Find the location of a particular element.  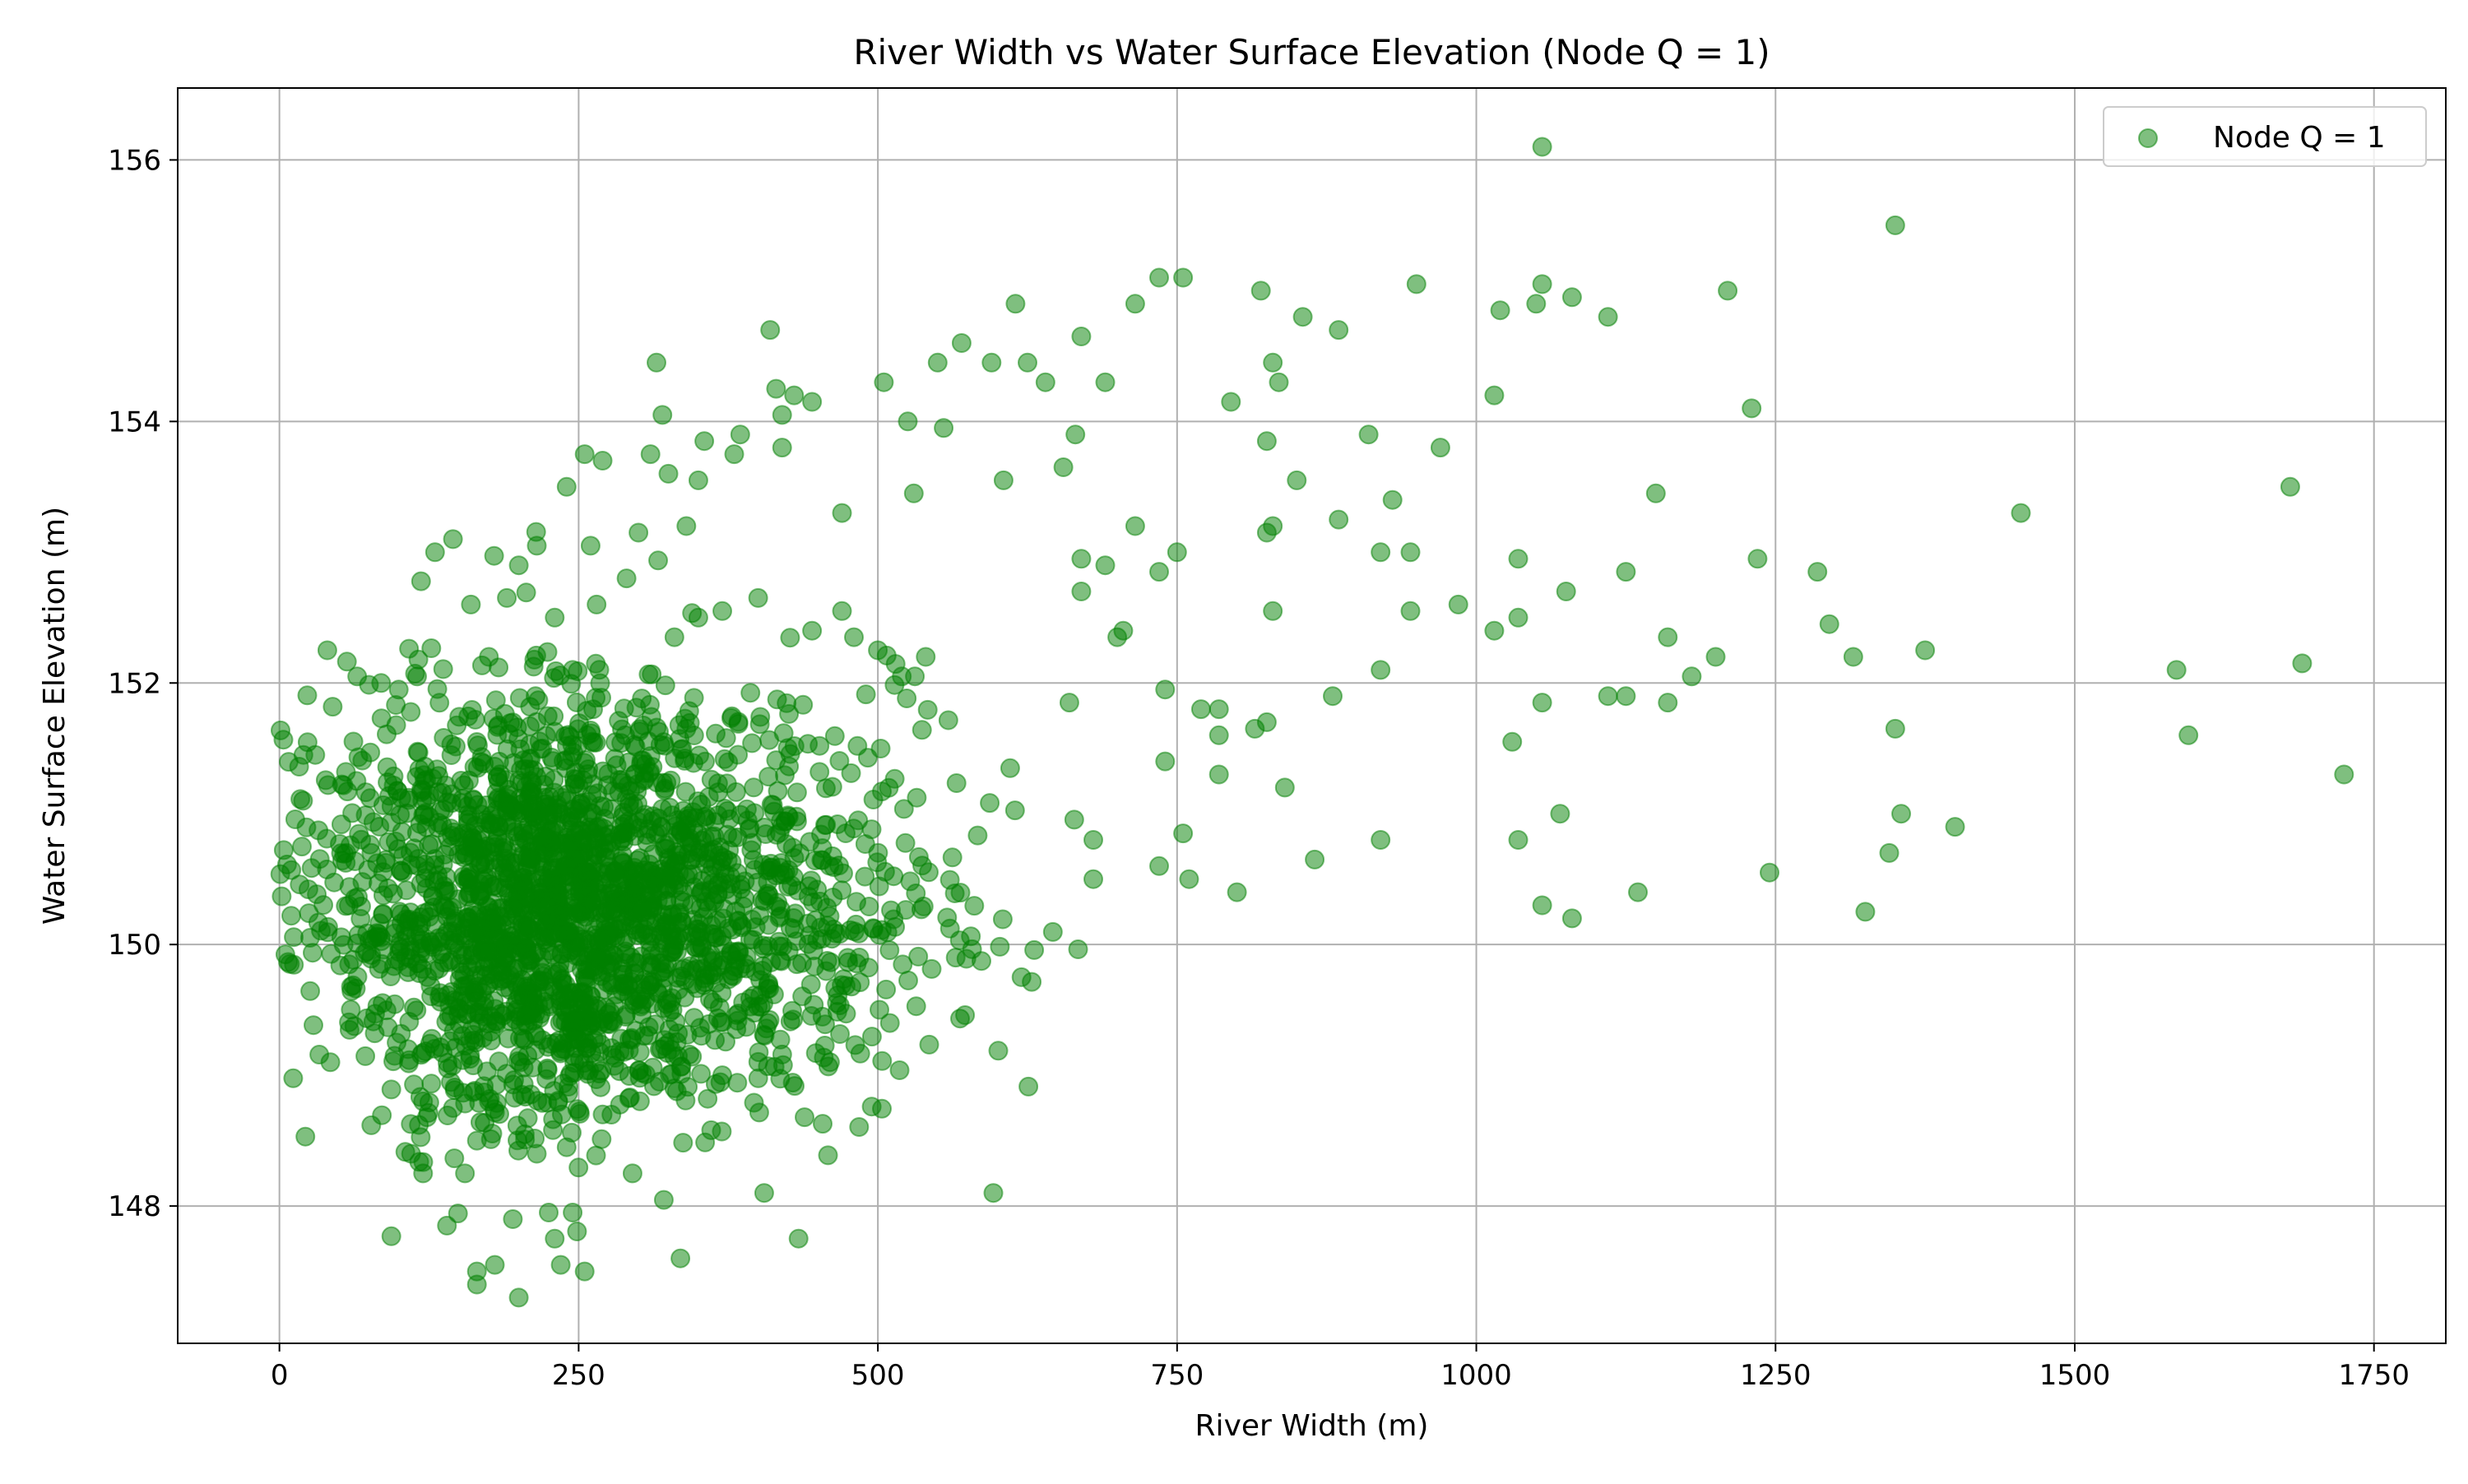

legend: Node Q = 1 is located at coordinates (2265, 136).